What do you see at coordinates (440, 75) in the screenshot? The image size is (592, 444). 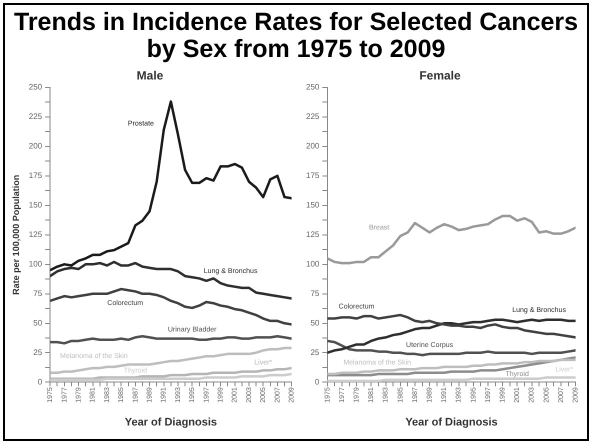 I see `chart-title: Female` at bounding box center [440, 75].